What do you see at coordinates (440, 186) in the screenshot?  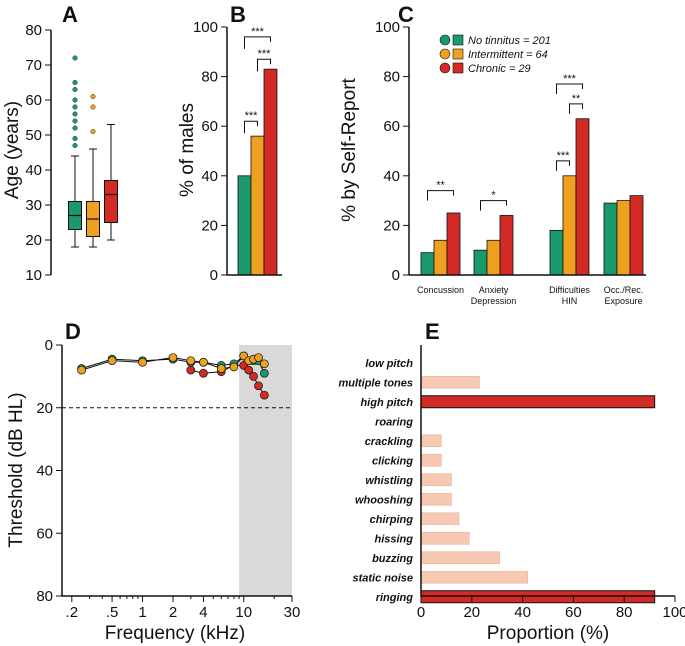 I see `significance-label: **` at bounding box center [440, 186].